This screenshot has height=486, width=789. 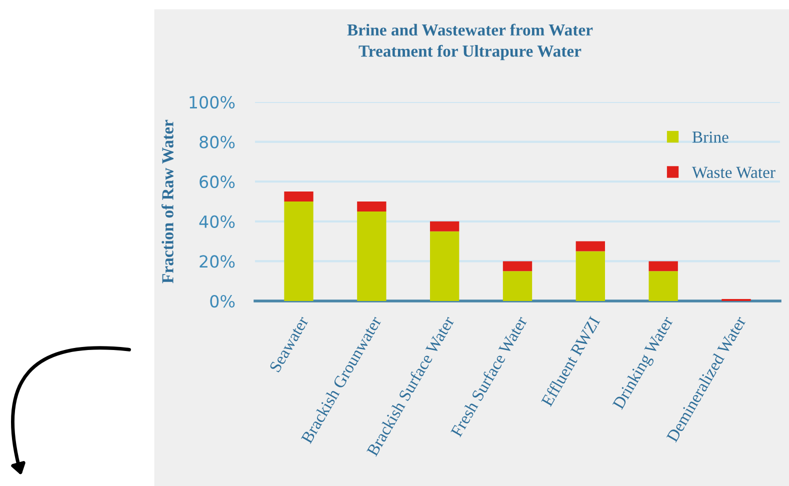 What do you see at coordinates (217, 182) in the screenshot?
I see `y-tick-label: 60%` at bounding box center [217, 182].